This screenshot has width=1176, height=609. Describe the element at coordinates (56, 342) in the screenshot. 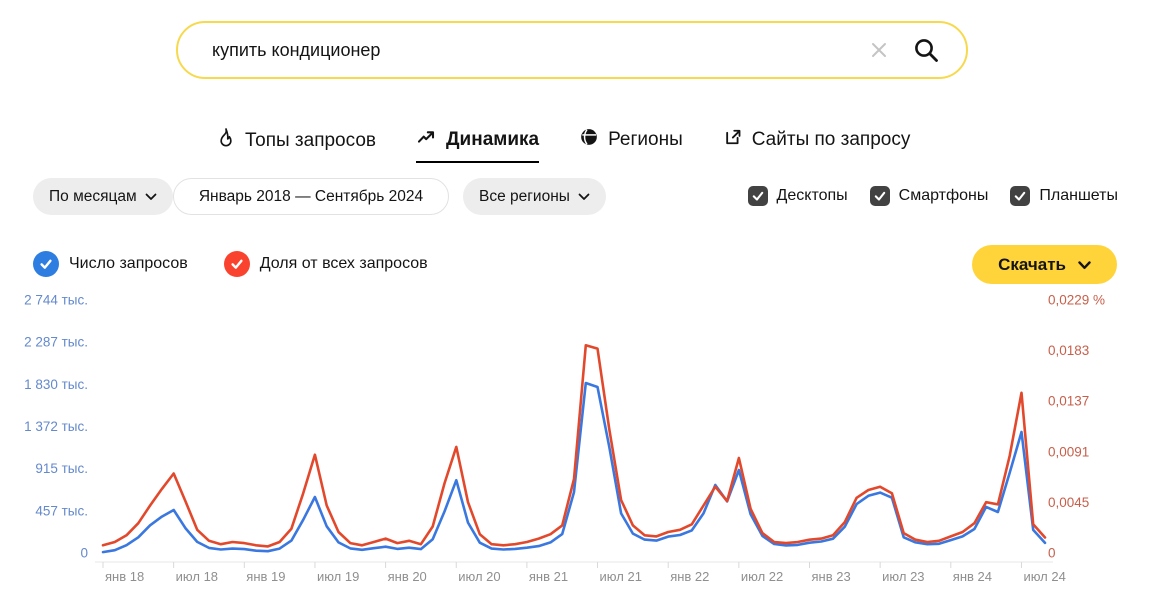

I see `left-axis-tick-label: 2 287 тыс.` at that location.